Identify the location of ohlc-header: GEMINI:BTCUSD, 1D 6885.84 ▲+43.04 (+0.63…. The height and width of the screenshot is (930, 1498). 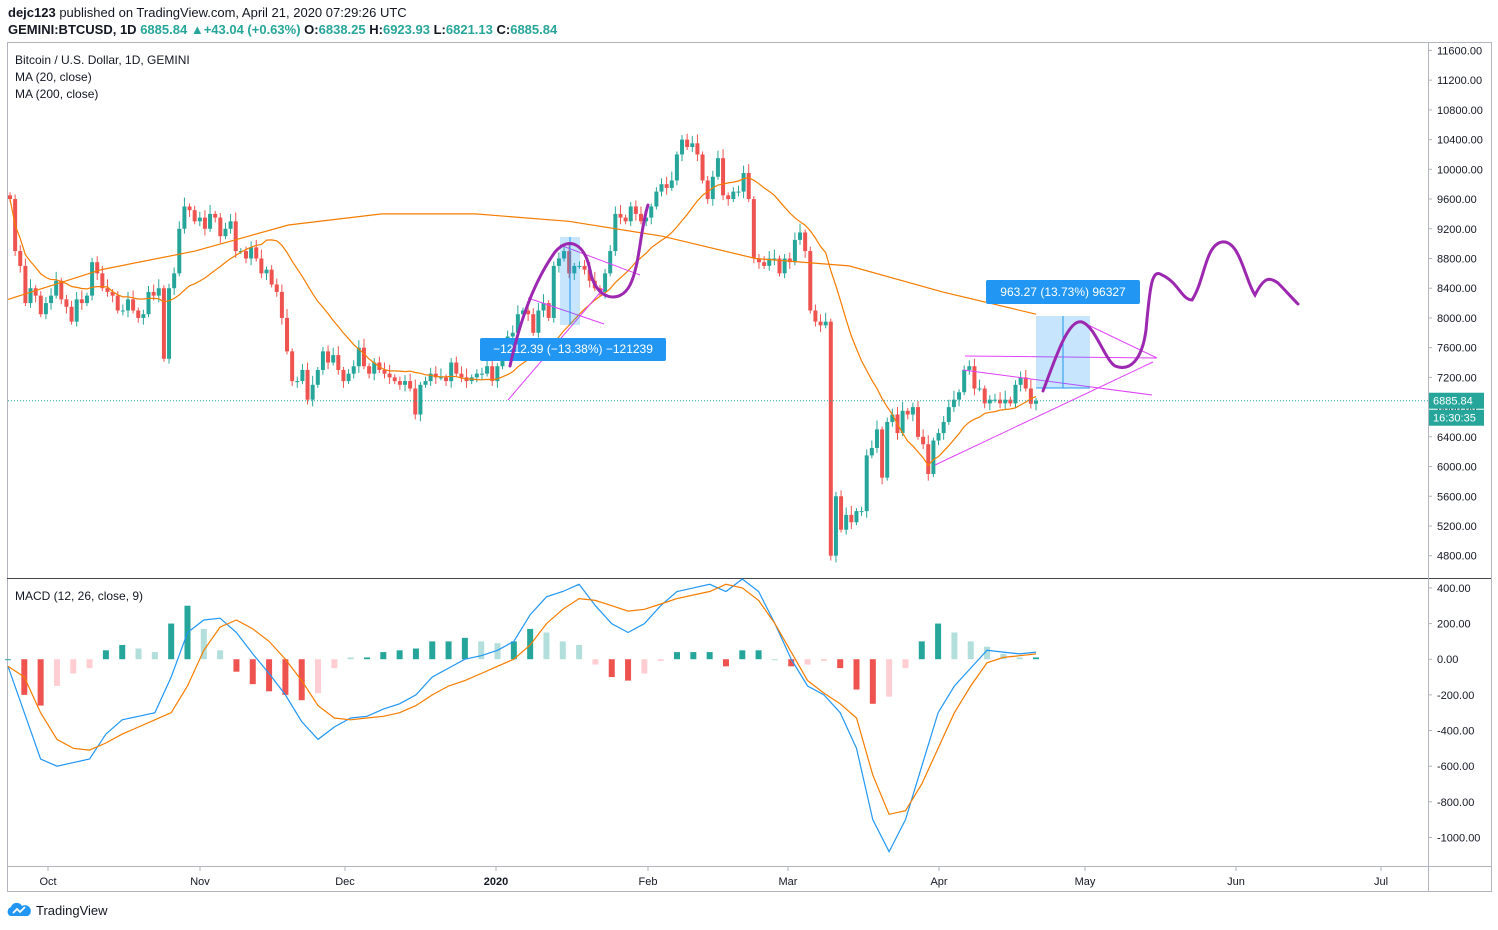
(282, 29).